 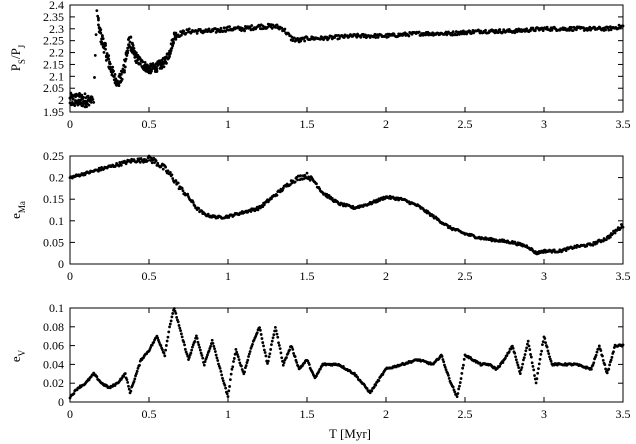 I want to click on y-tick-label: 0.1, so click(x=56, y=308).